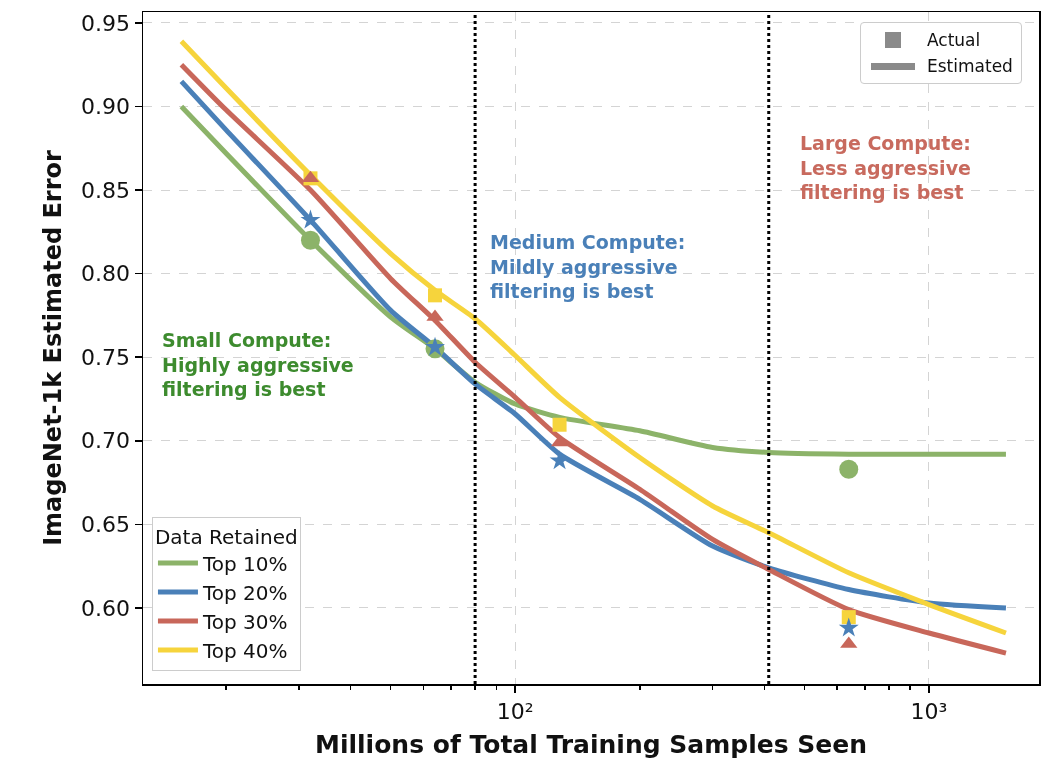 The height and width of the screenshot is (782, 1042). What do you see at coordinates (106, 441) in the screenshot?
I see `y-tick-label: 0.70` at bounding box center [106, 441].